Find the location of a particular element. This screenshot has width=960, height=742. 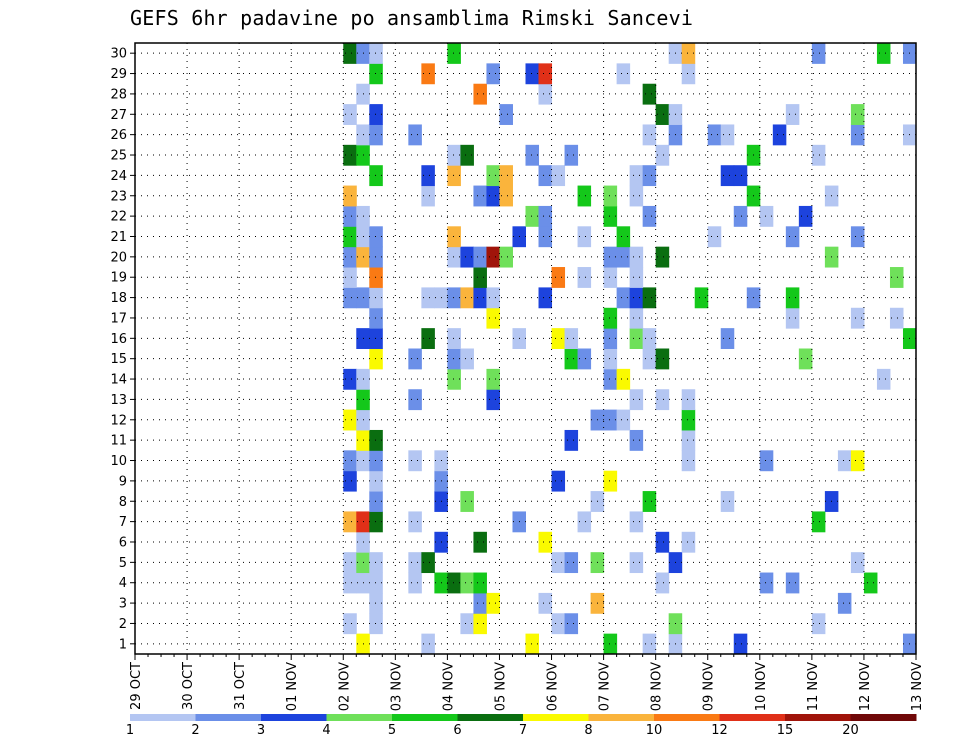

y-tick-label: 18 is located at coordinates (118, 298).